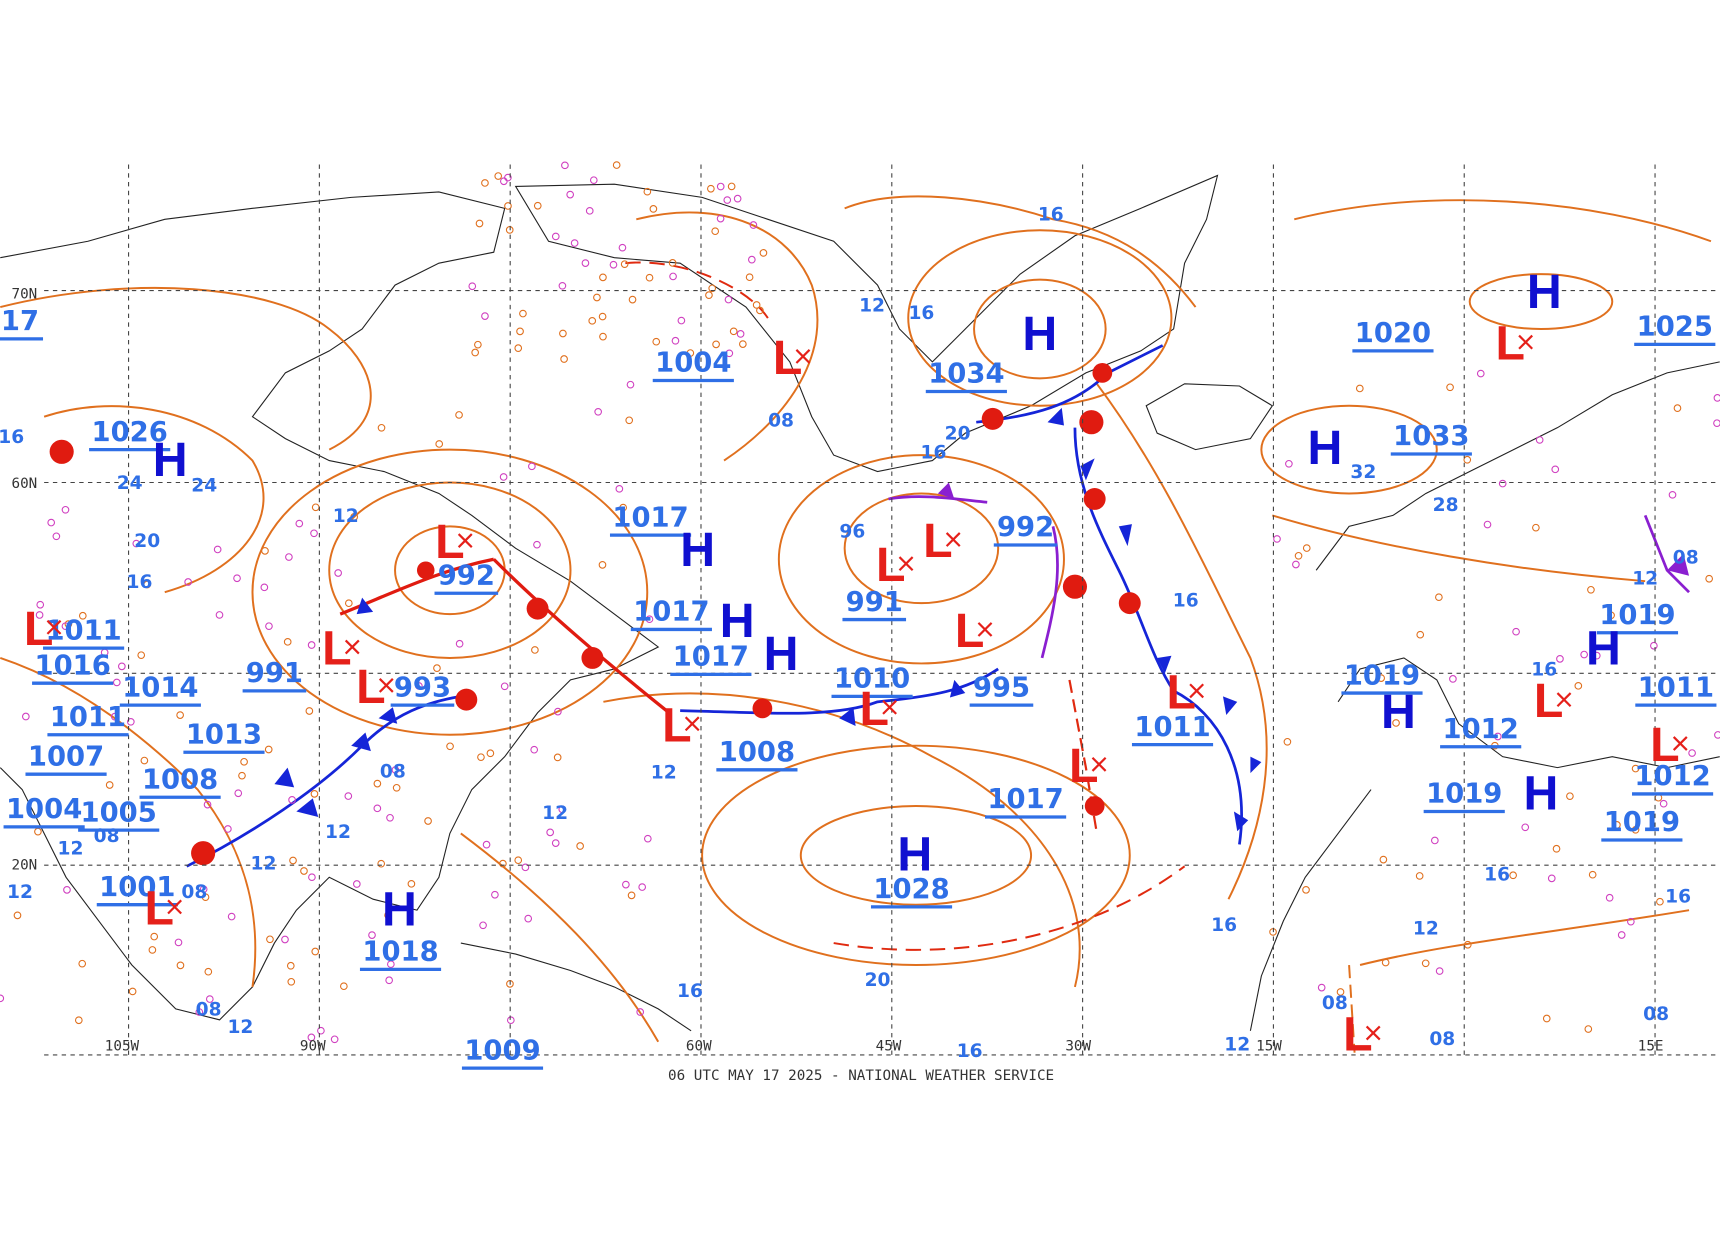 Image resolution: width=1720 pixels, height=1260 pixels. Describe the element at coordinates (160, 687) in the screenshot. I see `pressure-label: 1014` at that location.